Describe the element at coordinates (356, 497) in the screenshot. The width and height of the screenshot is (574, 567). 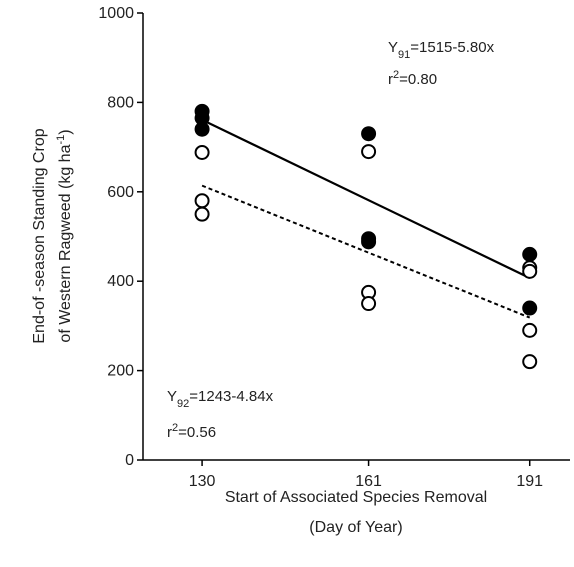
I see `x-axis-label: Start of Associated Species Removal` at that location.